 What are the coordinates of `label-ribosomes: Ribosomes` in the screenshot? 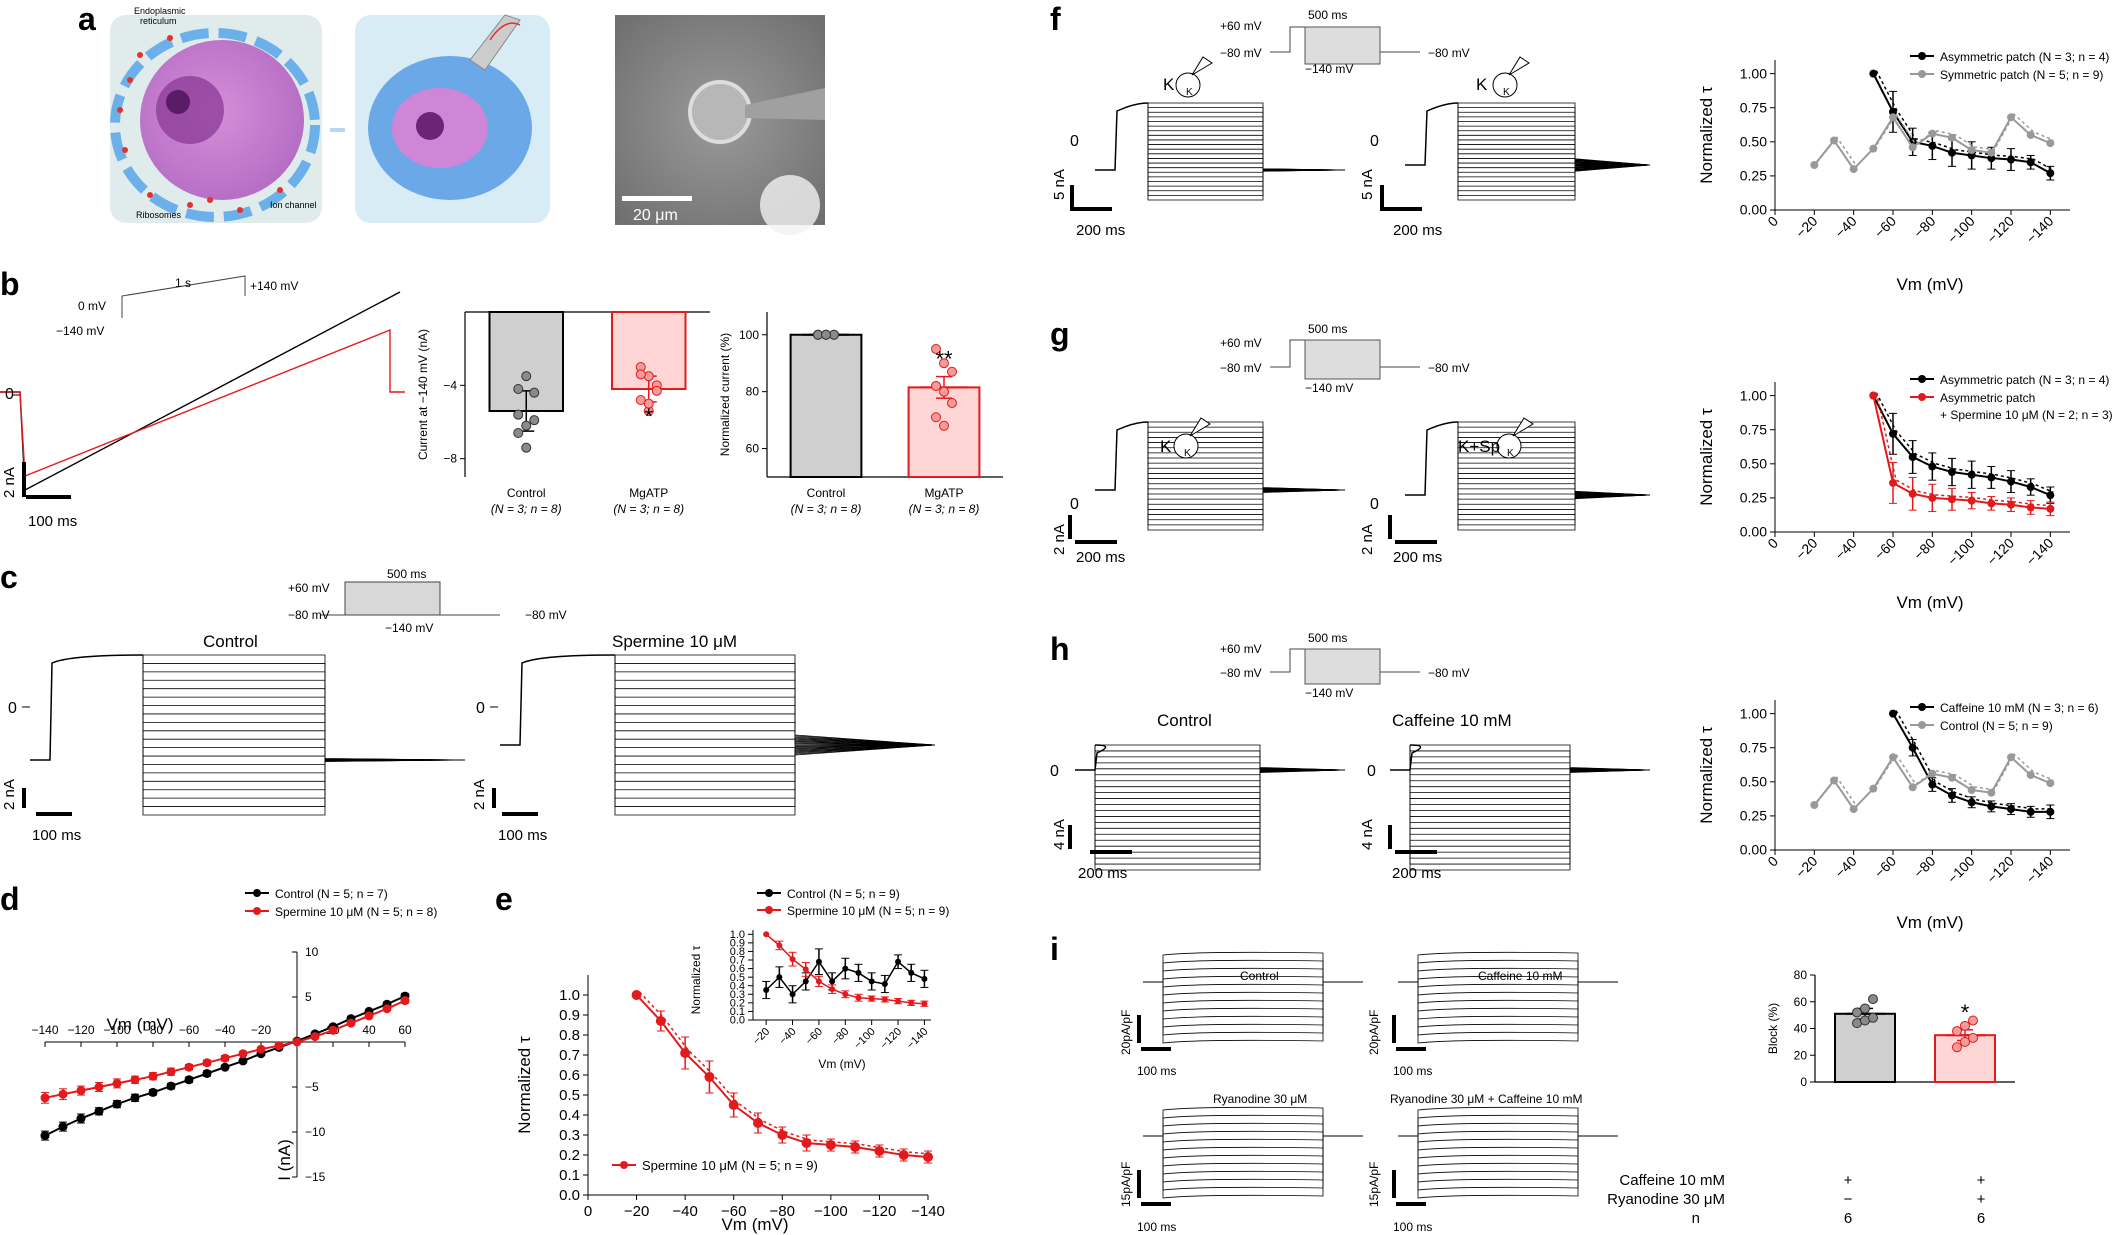 It's located at (159, 215).